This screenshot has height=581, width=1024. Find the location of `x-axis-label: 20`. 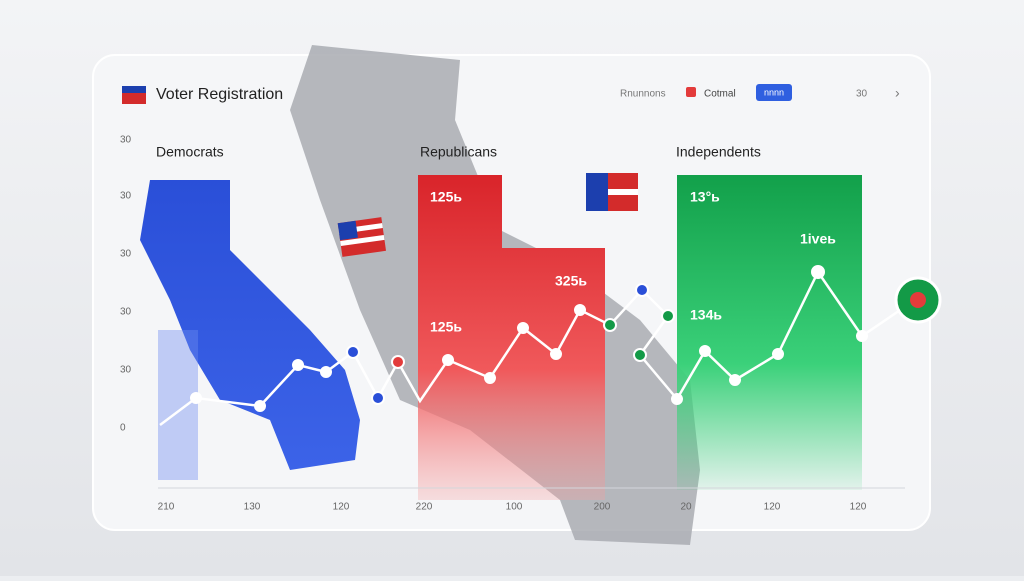

x-axis-label: 20 is located at coordinates (686, 507).